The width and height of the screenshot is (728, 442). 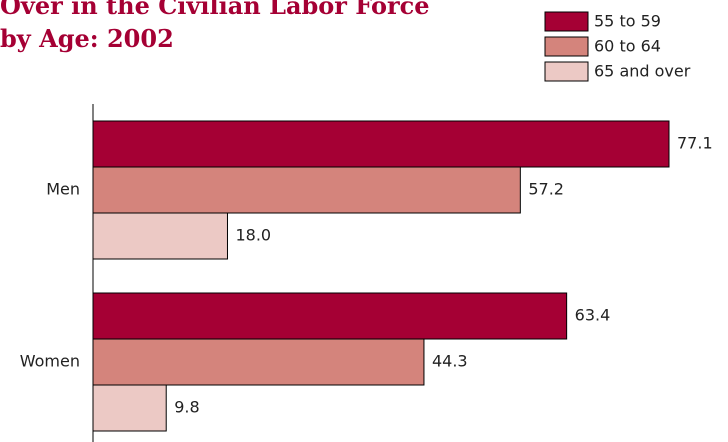 I want to click on data-label: 57.2, so click(x=546, y=189).